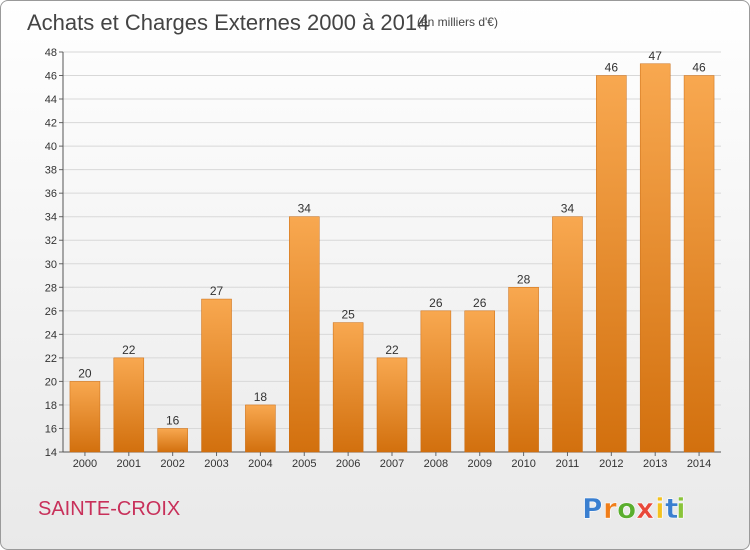  What do you see at coordinates (348, 464) in the screenshot?
I see `x-tick-label-2006: 2006` at bounding box center [348, 464].